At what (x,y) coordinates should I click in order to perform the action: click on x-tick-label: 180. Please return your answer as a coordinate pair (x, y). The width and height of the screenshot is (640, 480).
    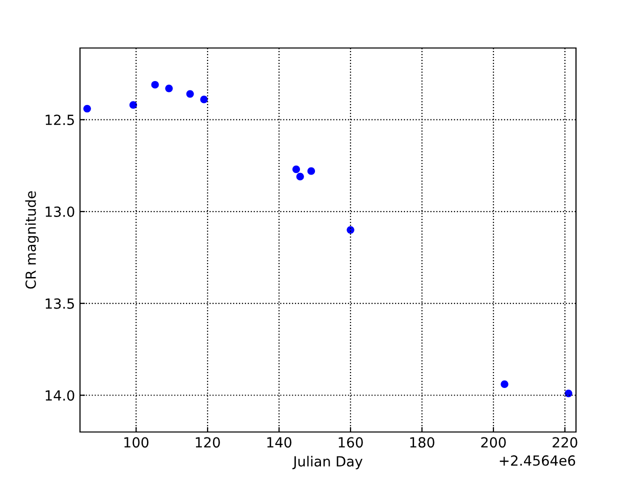
    Looking at the image, I should click on (422, 442).